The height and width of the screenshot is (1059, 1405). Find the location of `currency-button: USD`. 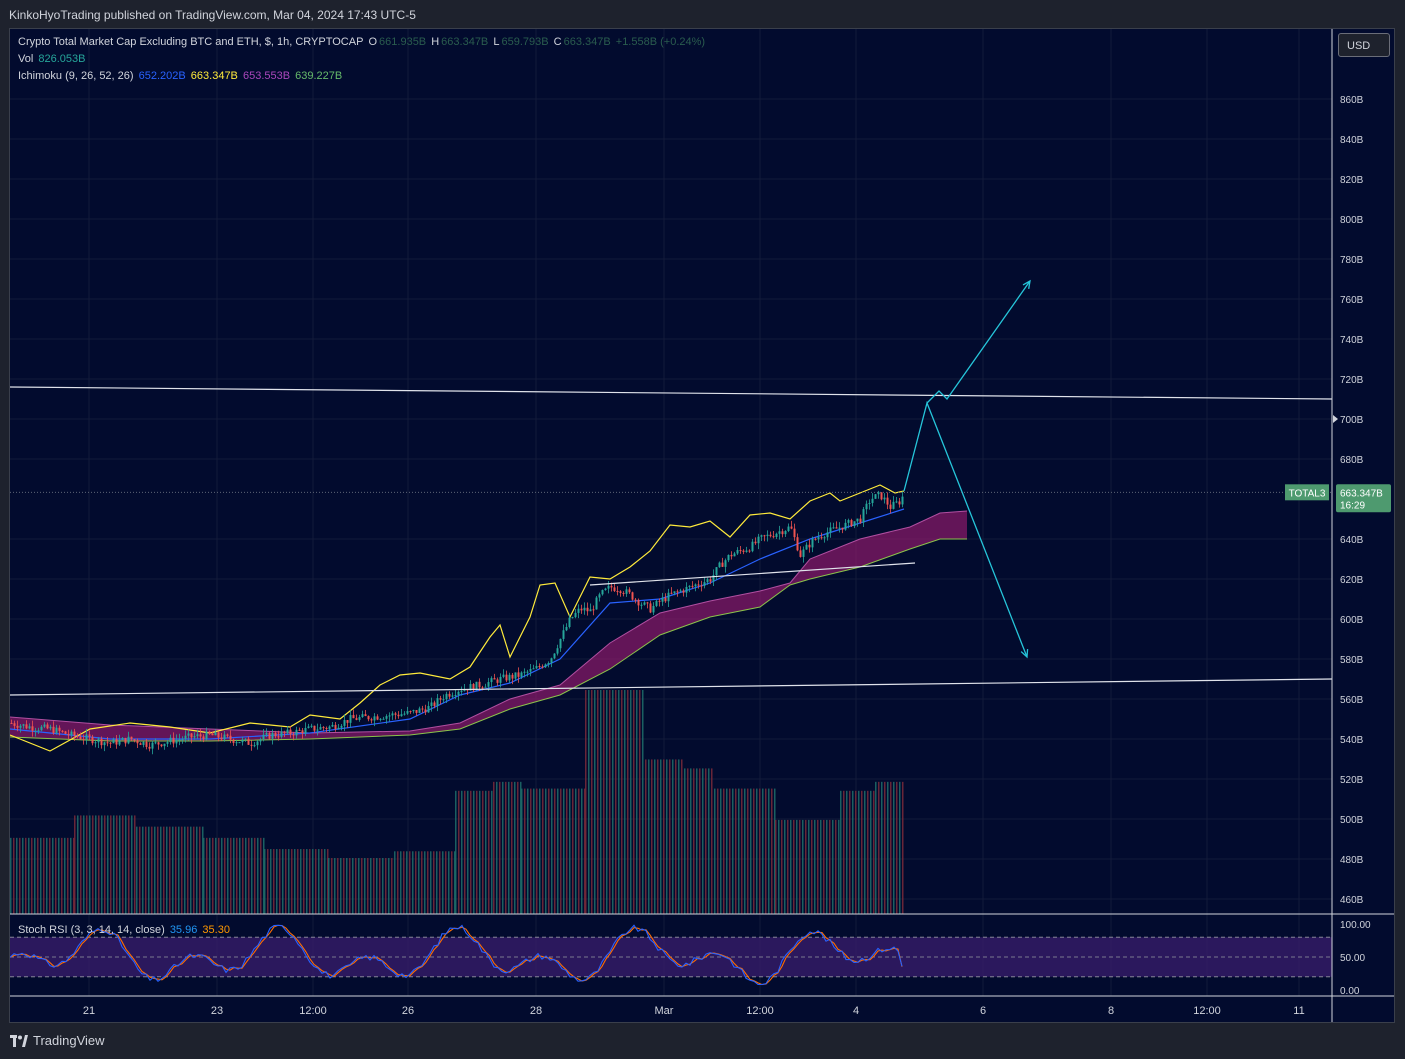

currency-button: USD is located at coordinates (1364, 45).